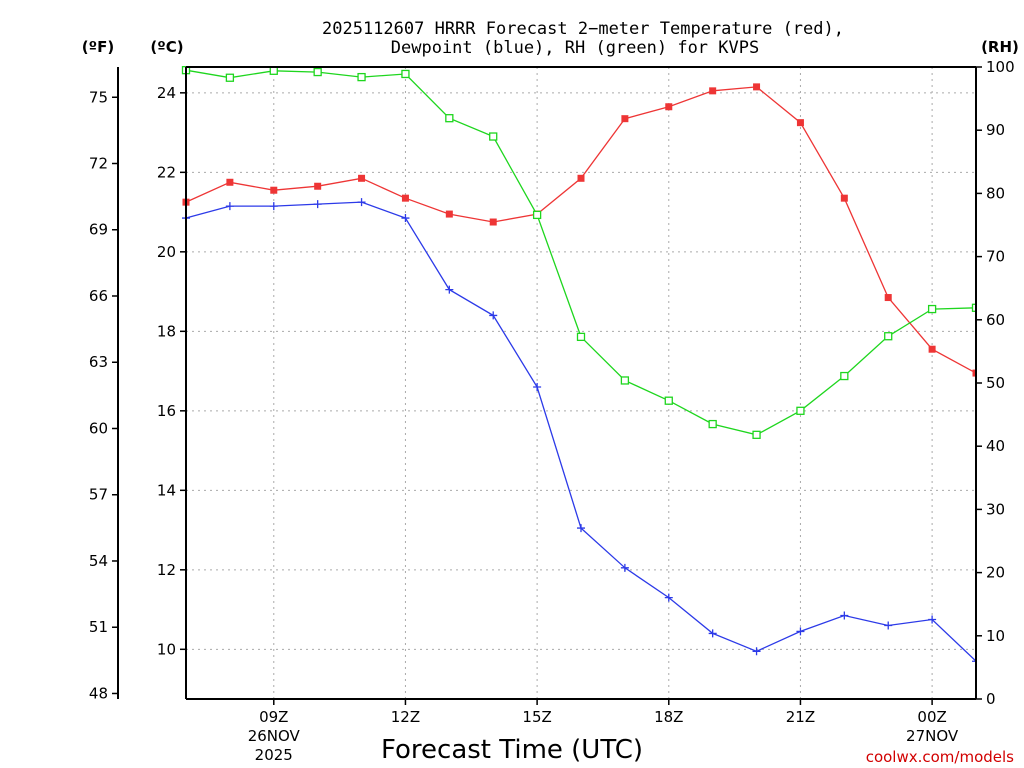  What do you see at coordinates (405, 717) in the screenshot?
I see `x-tick-label: 12Z` at bounding box center [405, 717].